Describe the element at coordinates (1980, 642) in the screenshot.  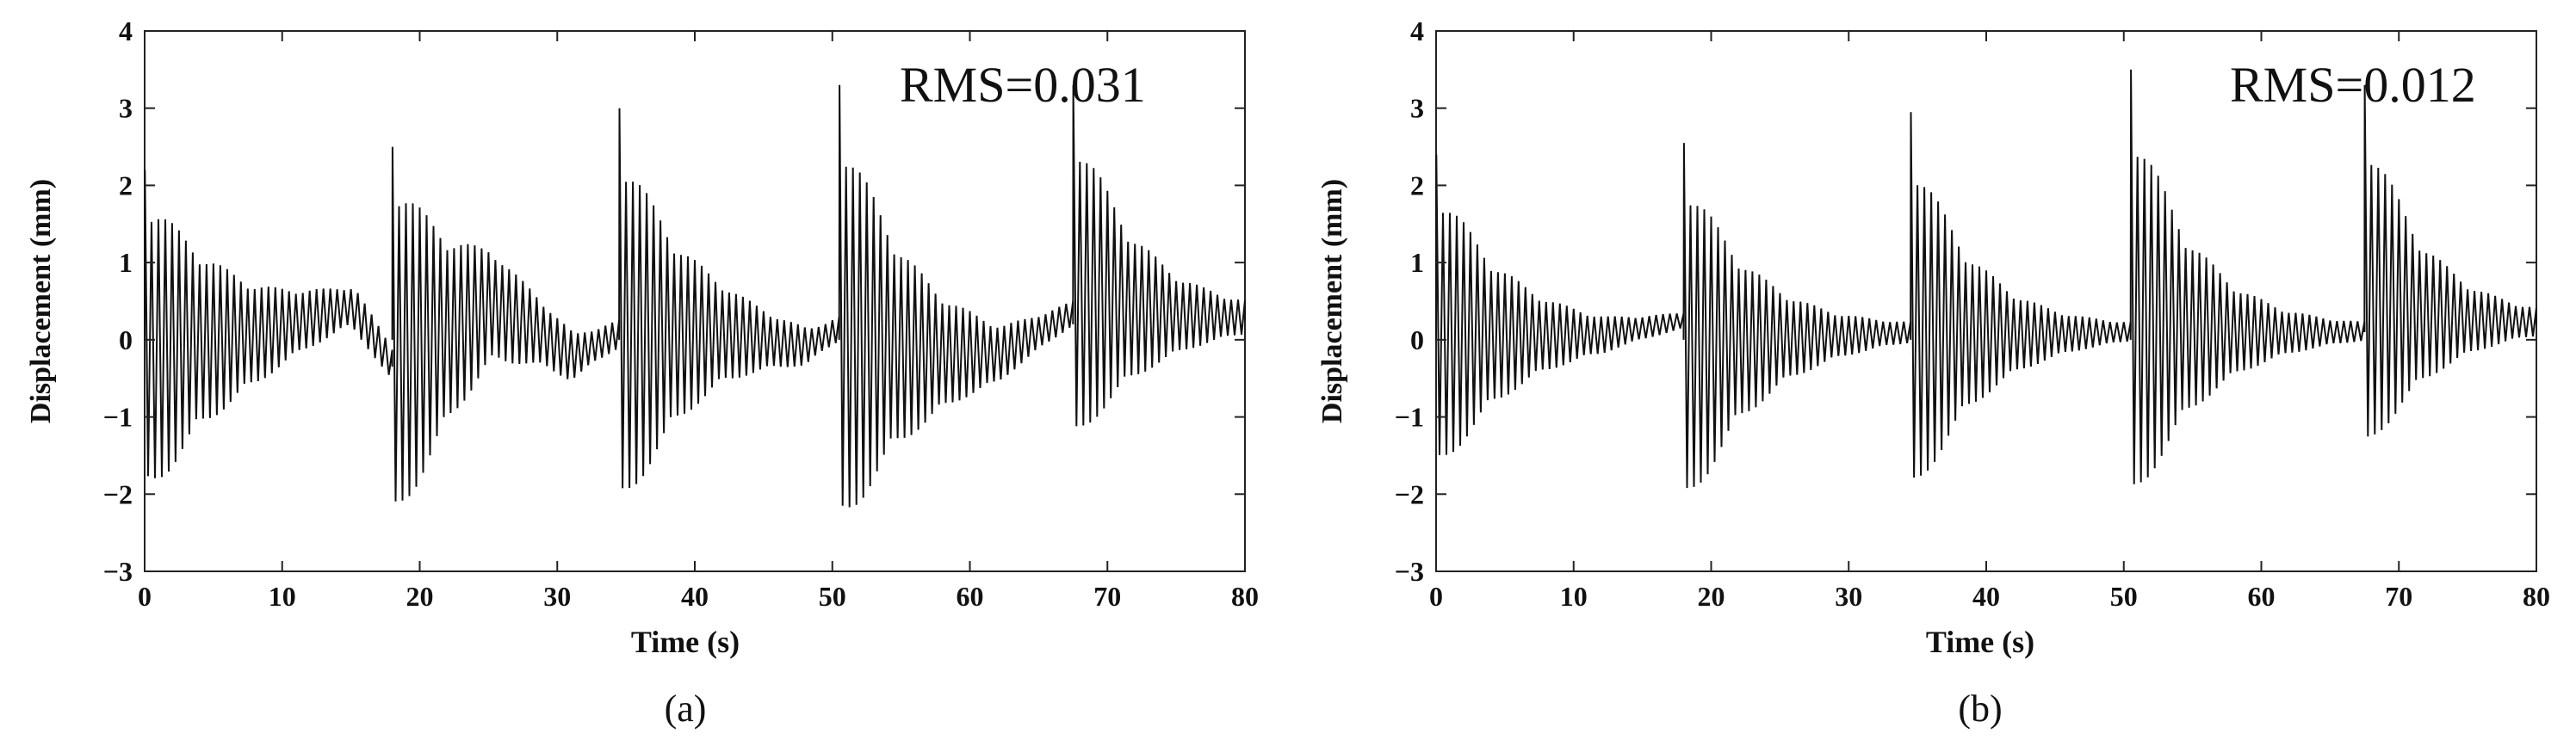
I see `x-axis-label-b: Time (s)` at that location.